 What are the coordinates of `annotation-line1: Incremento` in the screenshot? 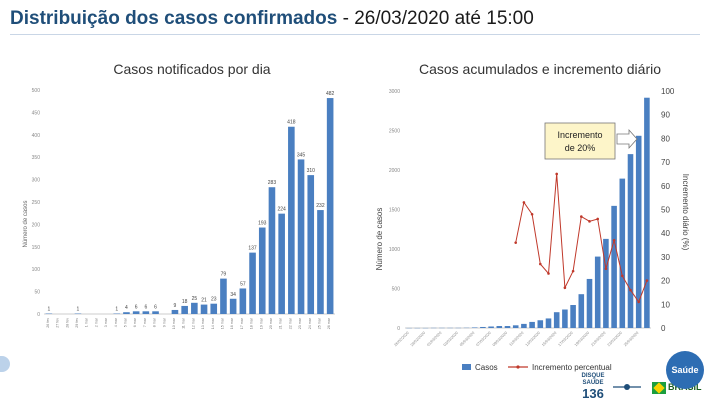 It's located at (579, 135).